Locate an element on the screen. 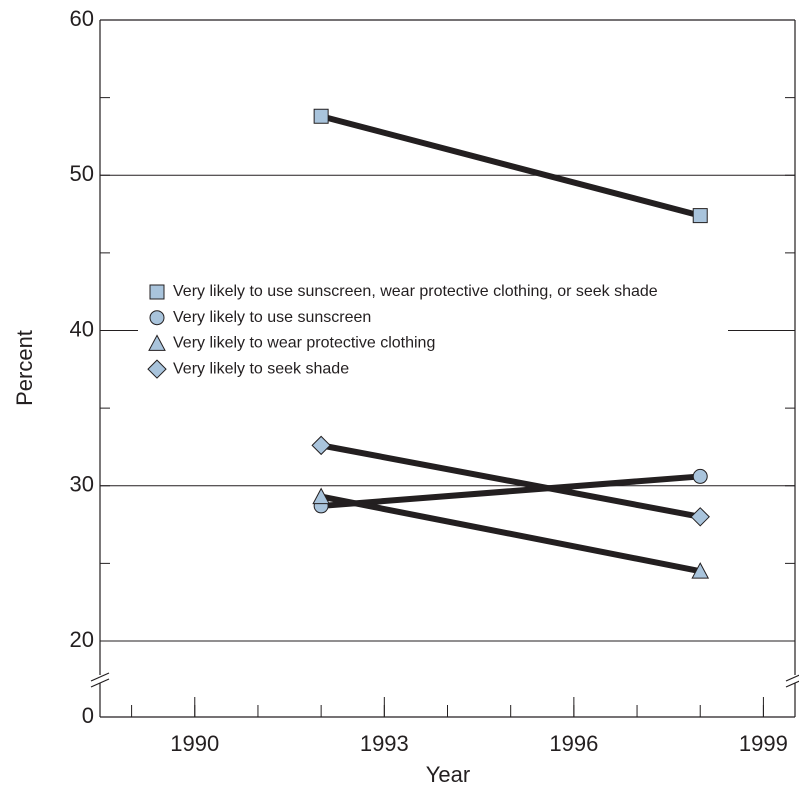  y-tick-label: 0 is located at coordinates (88, 715).